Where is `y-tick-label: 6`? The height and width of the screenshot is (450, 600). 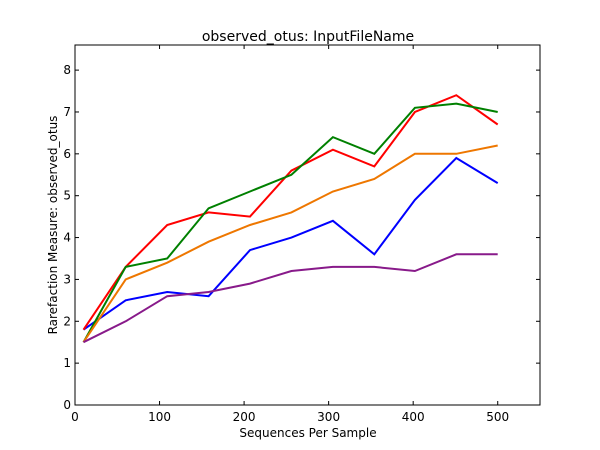 y-tick-label: 6 is located at coordinates (67, 154).